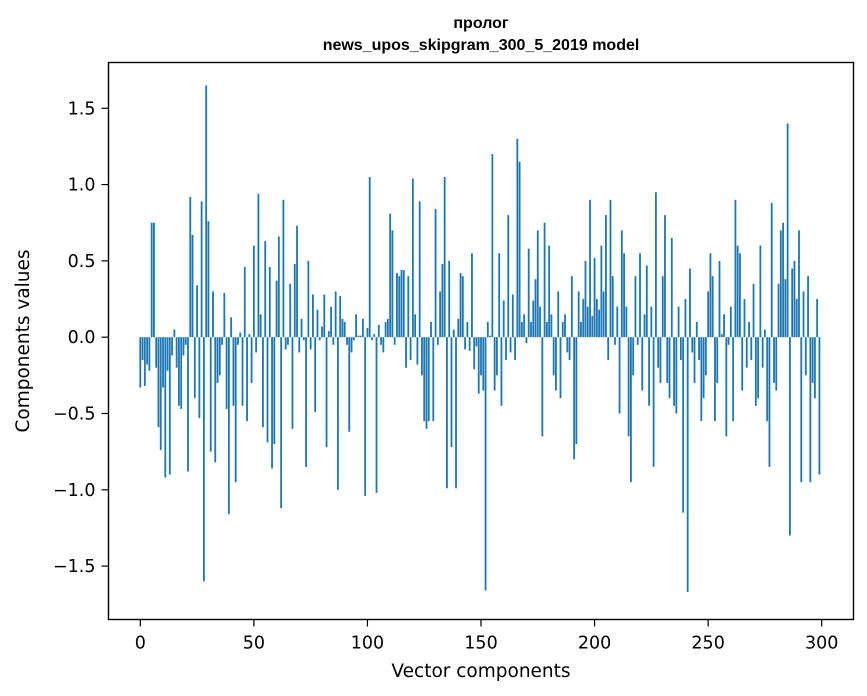 This screenshot has width=867, height=696. What do you see at coordinates (481, 45) in the screenshot?
I see `chart-subtitle: news_upos_skipgram_300_5_2019 model` at bounding box center [481, 45].